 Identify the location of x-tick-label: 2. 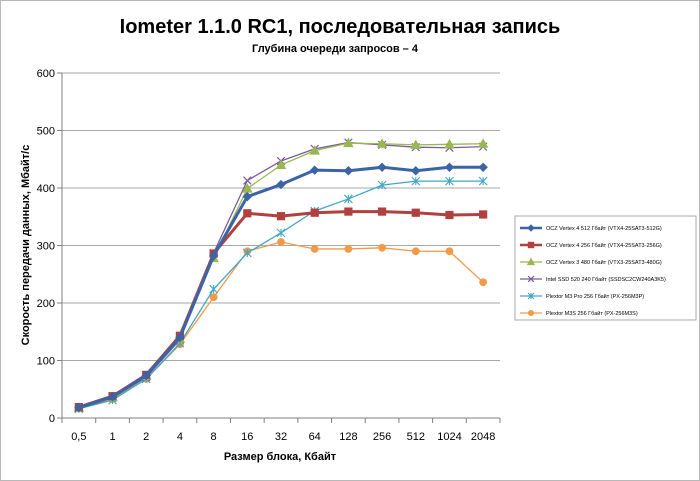
(146, 437).